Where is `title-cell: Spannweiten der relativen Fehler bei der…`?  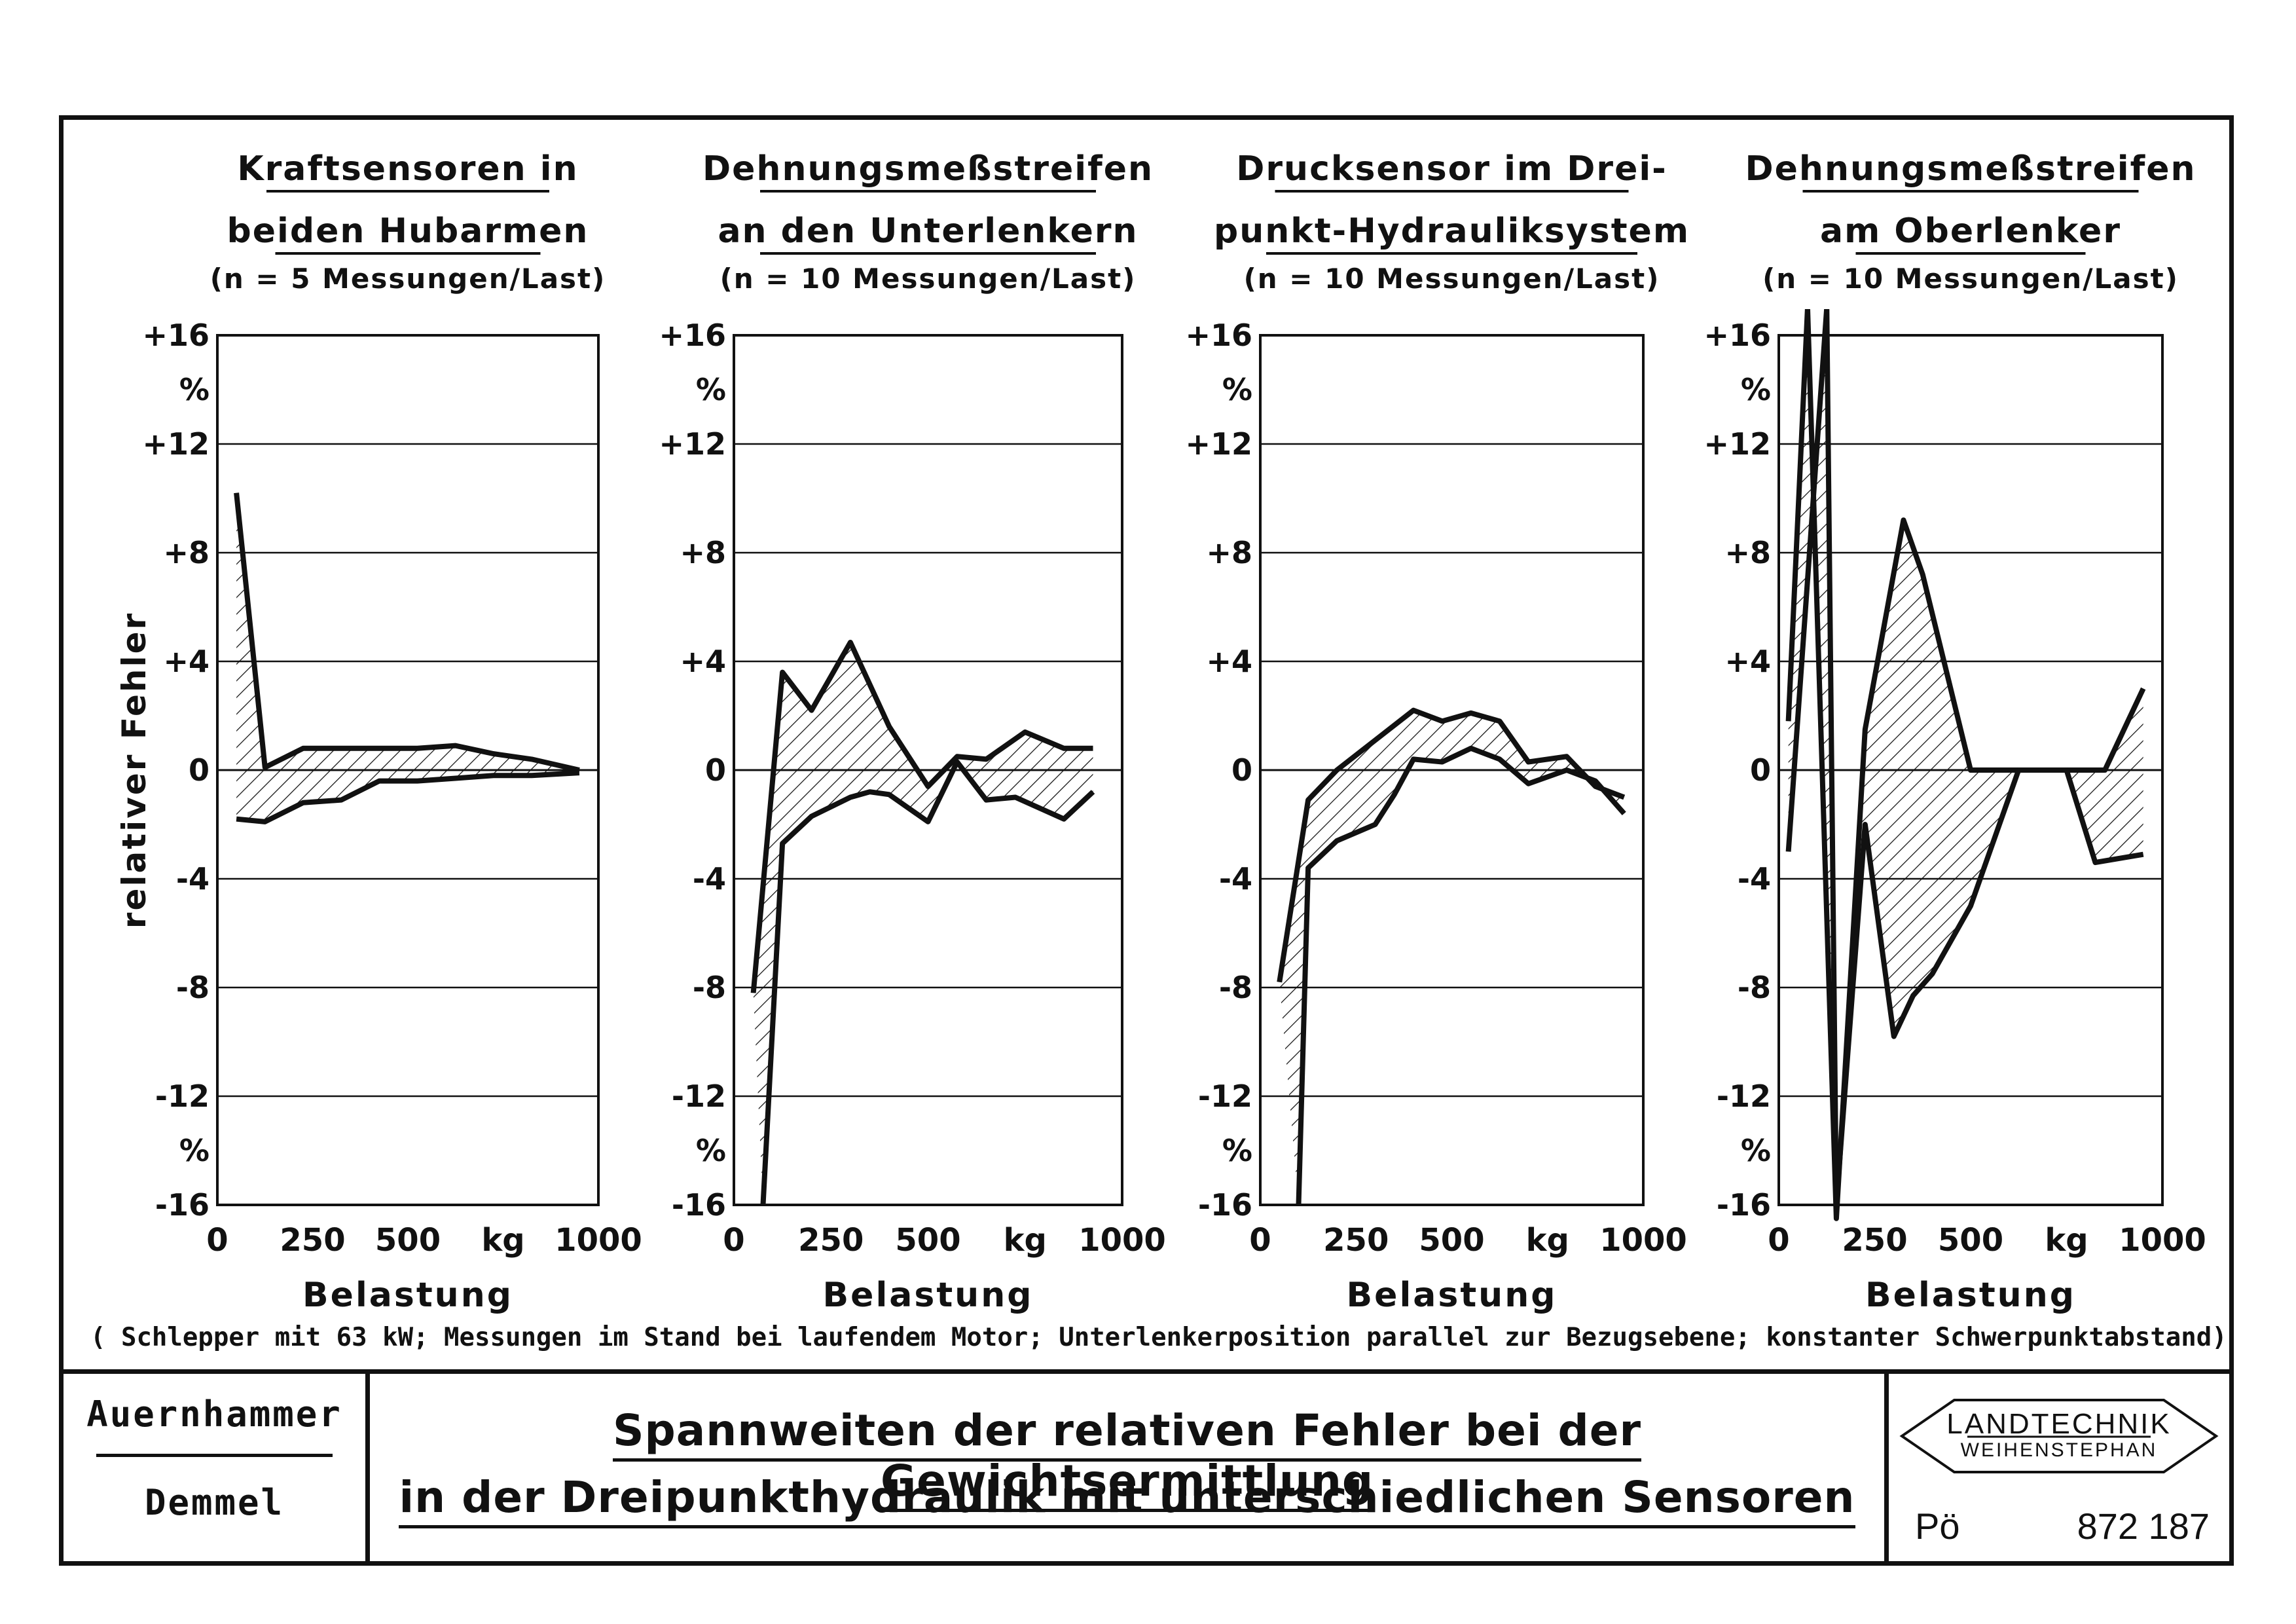
title-cell: Spannweiten der relativen Fehler bei der… is located at coordinates (1129, 1467).